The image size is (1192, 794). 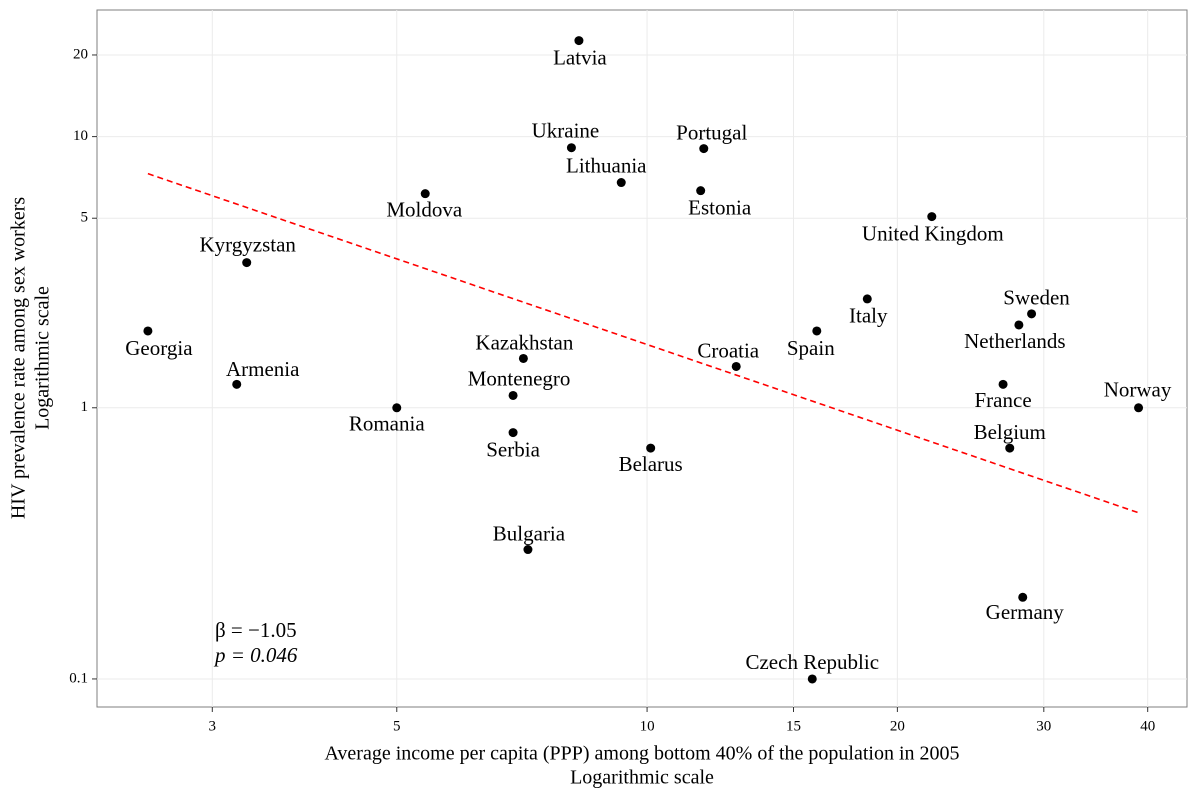 I want to click on point-label: France, so click(x=1003, y=400).